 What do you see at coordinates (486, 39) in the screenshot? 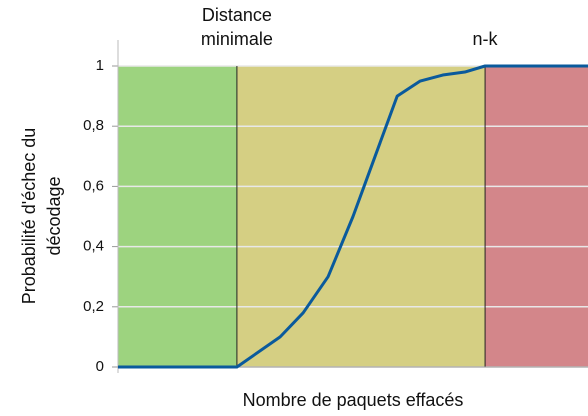
I see `annotation: n-k` at bounding box center [486, 39].